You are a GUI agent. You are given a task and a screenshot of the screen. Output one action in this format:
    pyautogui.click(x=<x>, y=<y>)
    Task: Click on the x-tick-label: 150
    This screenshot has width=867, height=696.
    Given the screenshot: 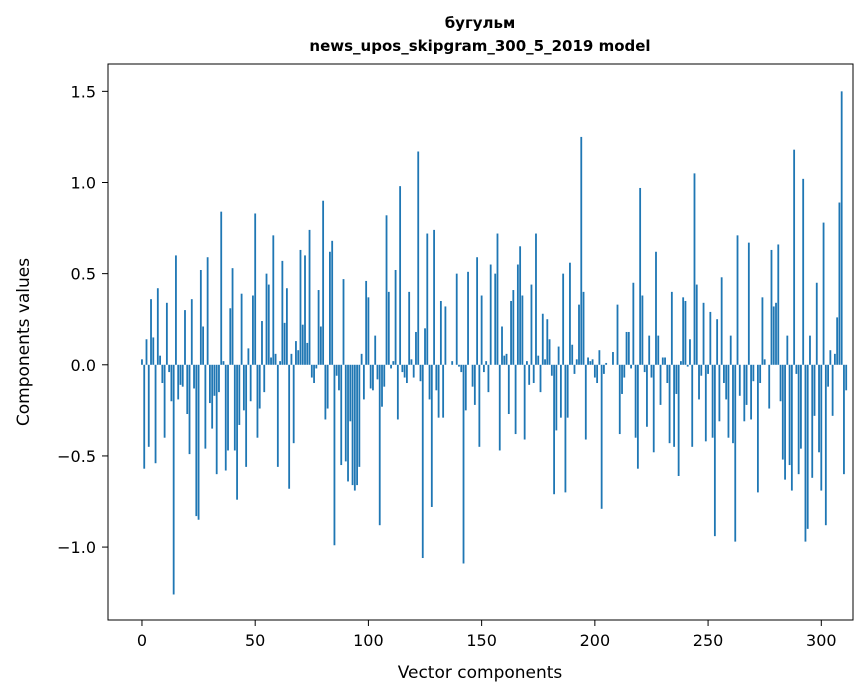 What is the action you would take?
    pyautogui.click(x=481, y=640)
    